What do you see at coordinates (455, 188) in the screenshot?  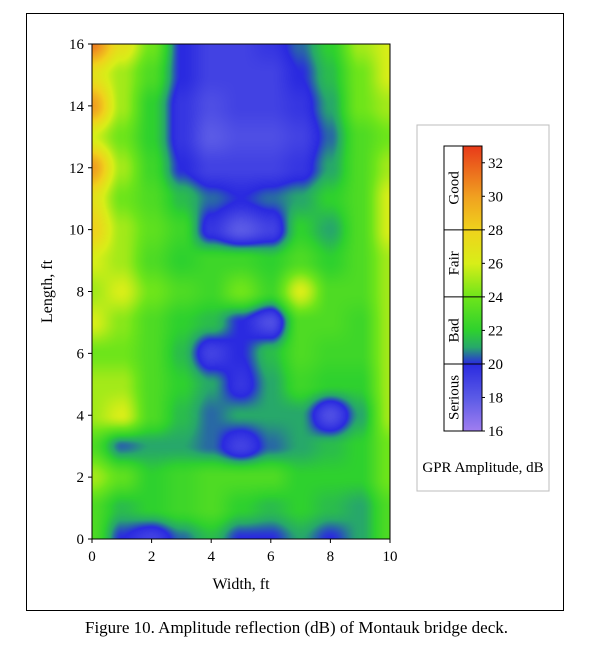 I see `category-label-good: Good` at bounding box center [455, 188].